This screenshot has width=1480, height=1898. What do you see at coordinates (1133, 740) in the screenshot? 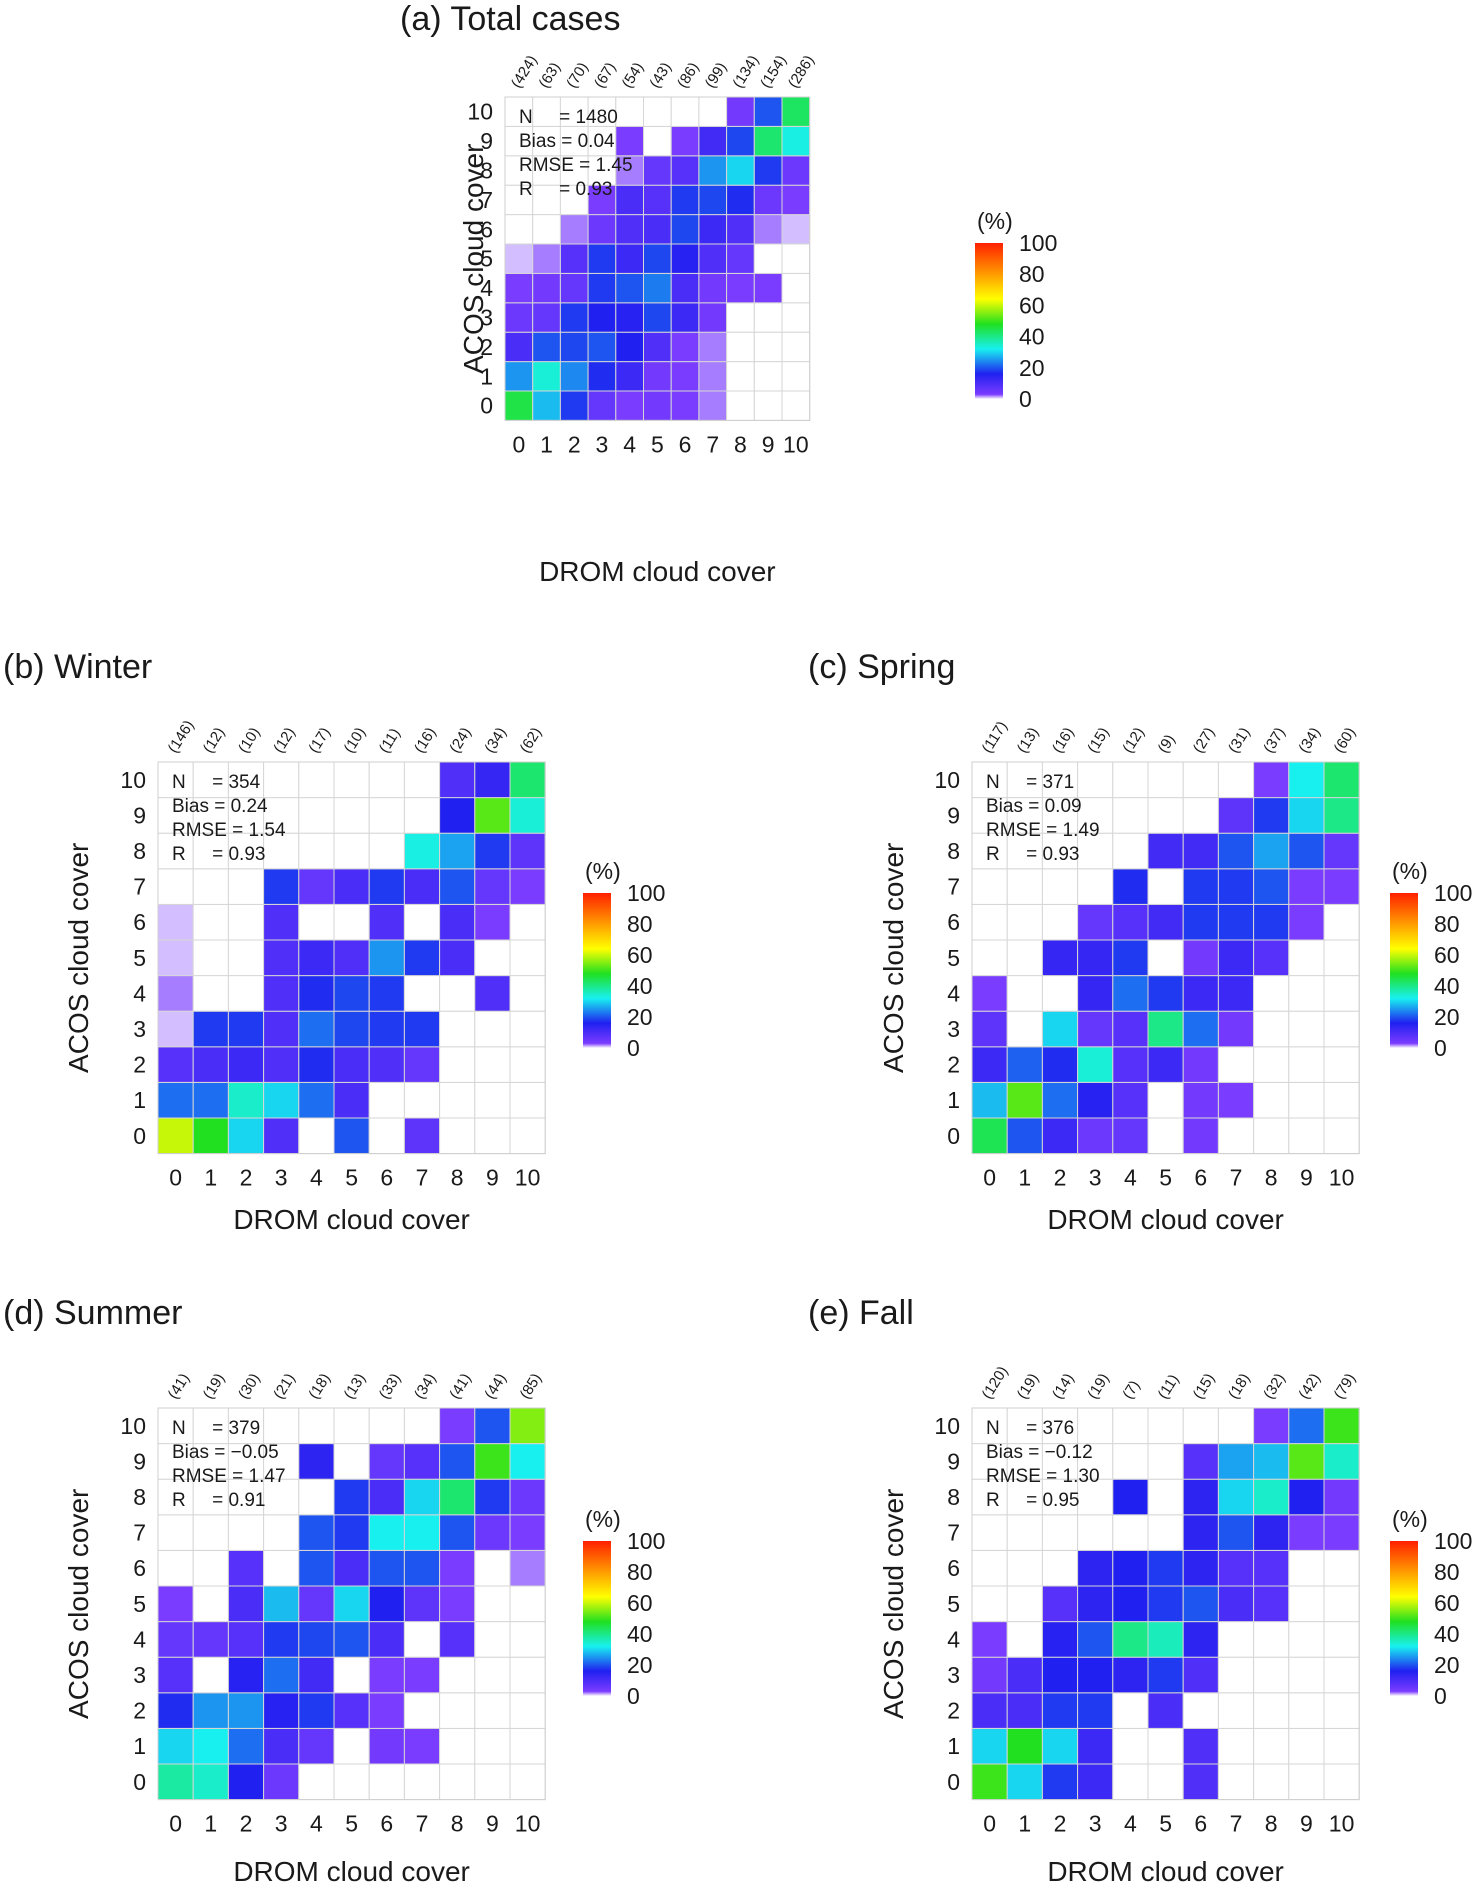
I see `column-count-label: (12)` at bounding box center [1133, 740].